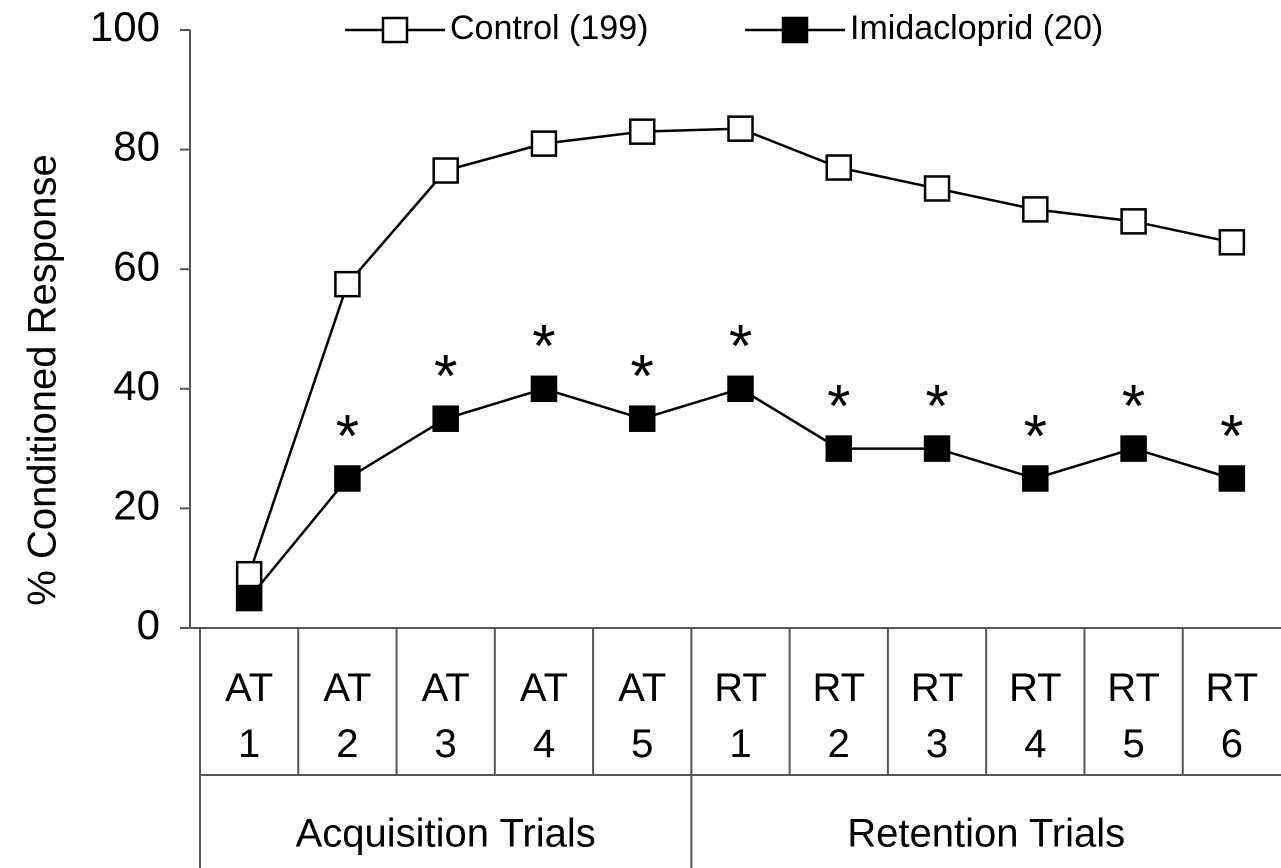 Image resolution: width=1281 pixels, height=868 pixels. Describe the element at coordinates (136, 504) in the screenshot. I see `y-tick-label: 20` at that location.